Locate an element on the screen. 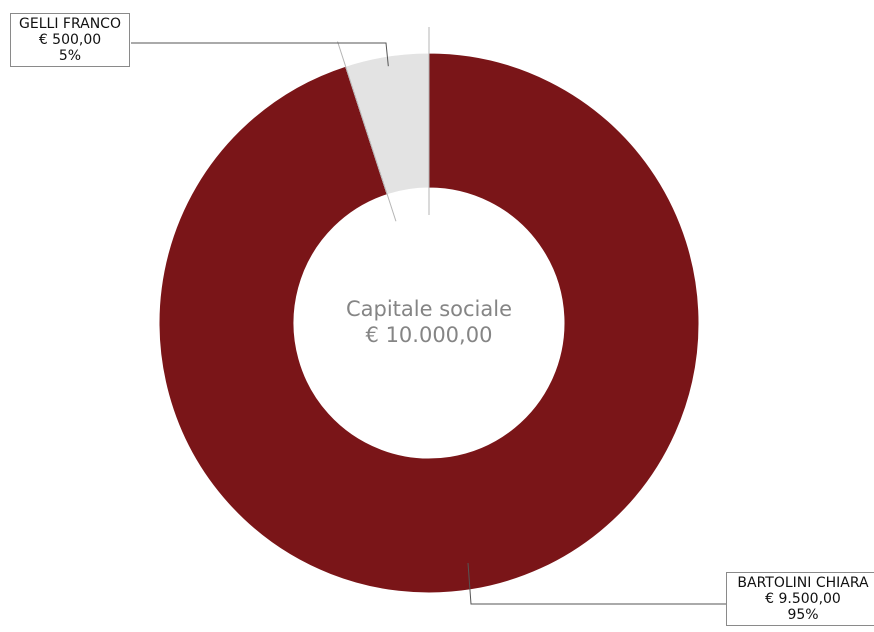 Image resolution: width=874 pixels, height=632 pixels. leader-line-bartolini-chiara is located at coordinates (596, 583).